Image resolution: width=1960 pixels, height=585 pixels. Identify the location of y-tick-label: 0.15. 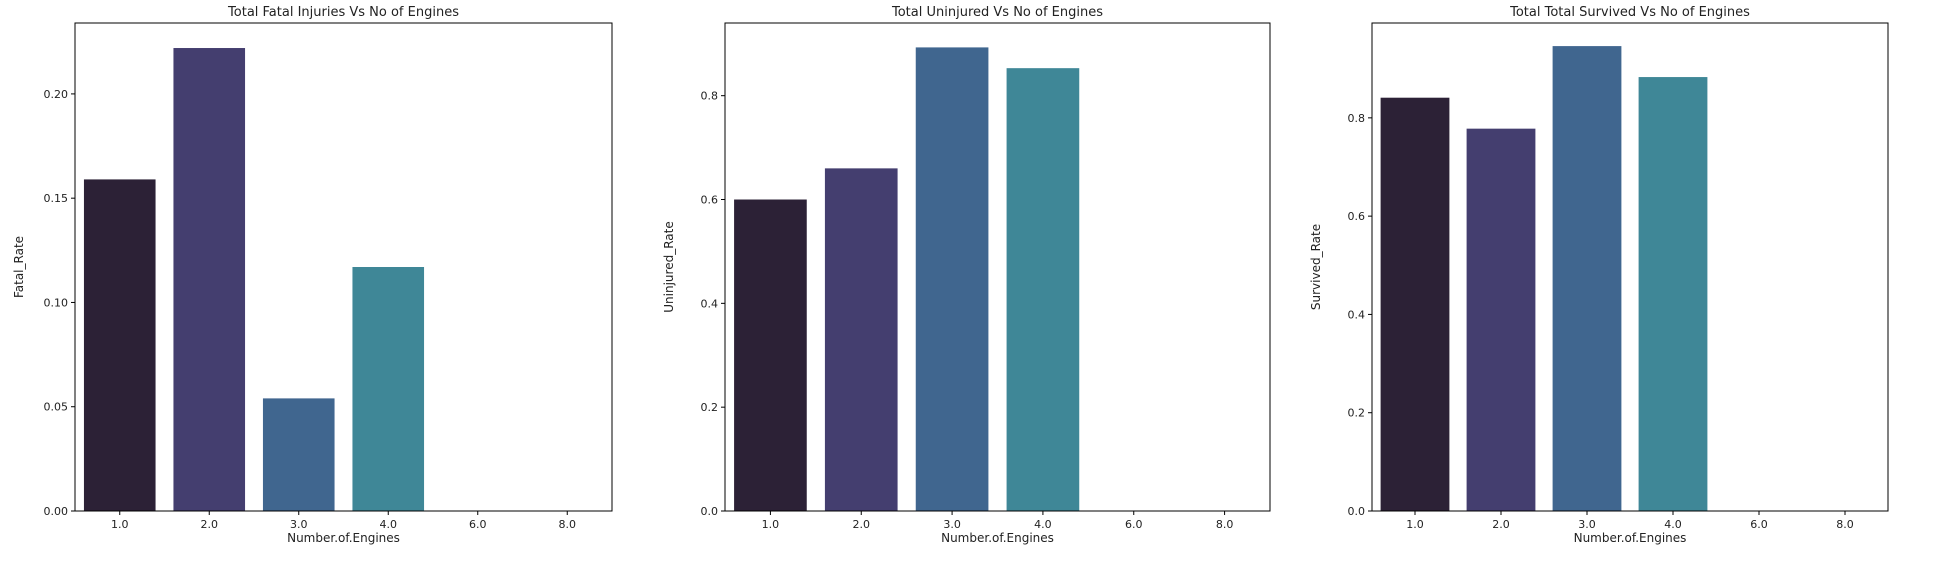
(56, 198).